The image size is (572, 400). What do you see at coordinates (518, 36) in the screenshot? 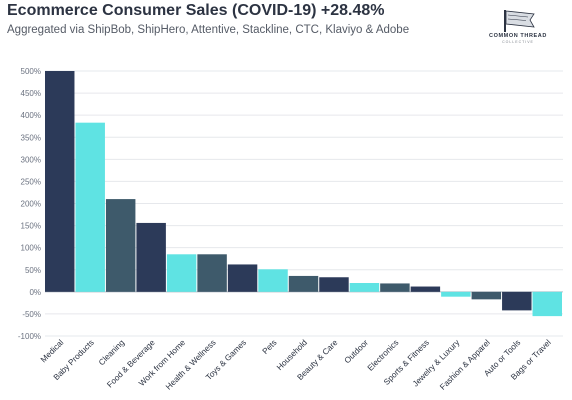
I see `logo-name: COMMON THREAD` at bounding box center [518, 36].